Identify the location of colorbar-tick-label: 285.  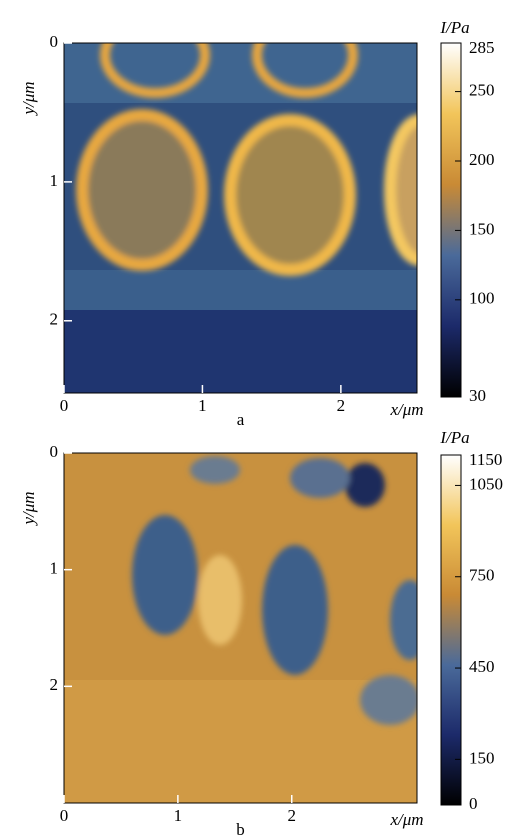
(482, 47).